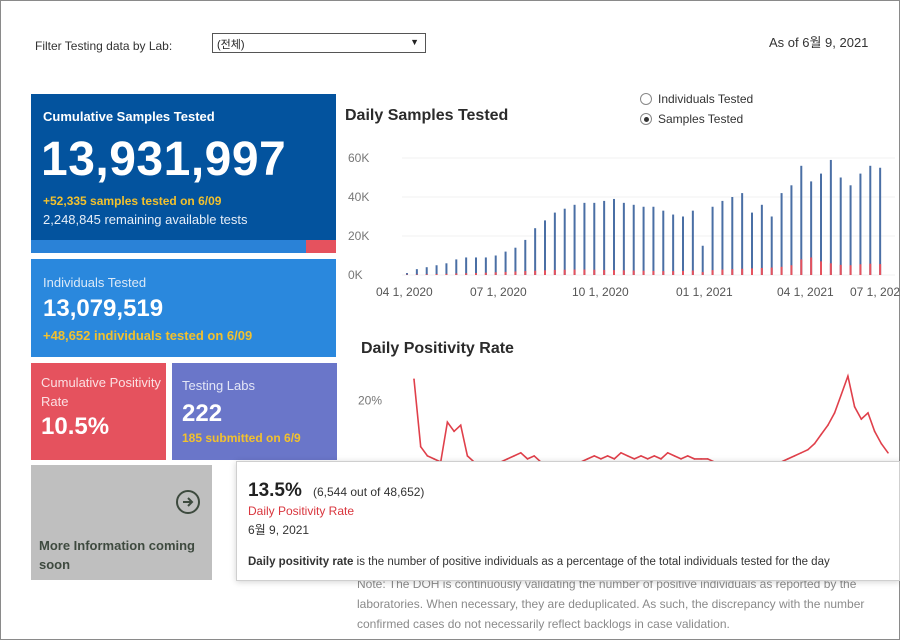 Image resolution: width=900 pixels, height=640 pixels. I want to click on tile-title: Individuals Tested, so click(95, 282).